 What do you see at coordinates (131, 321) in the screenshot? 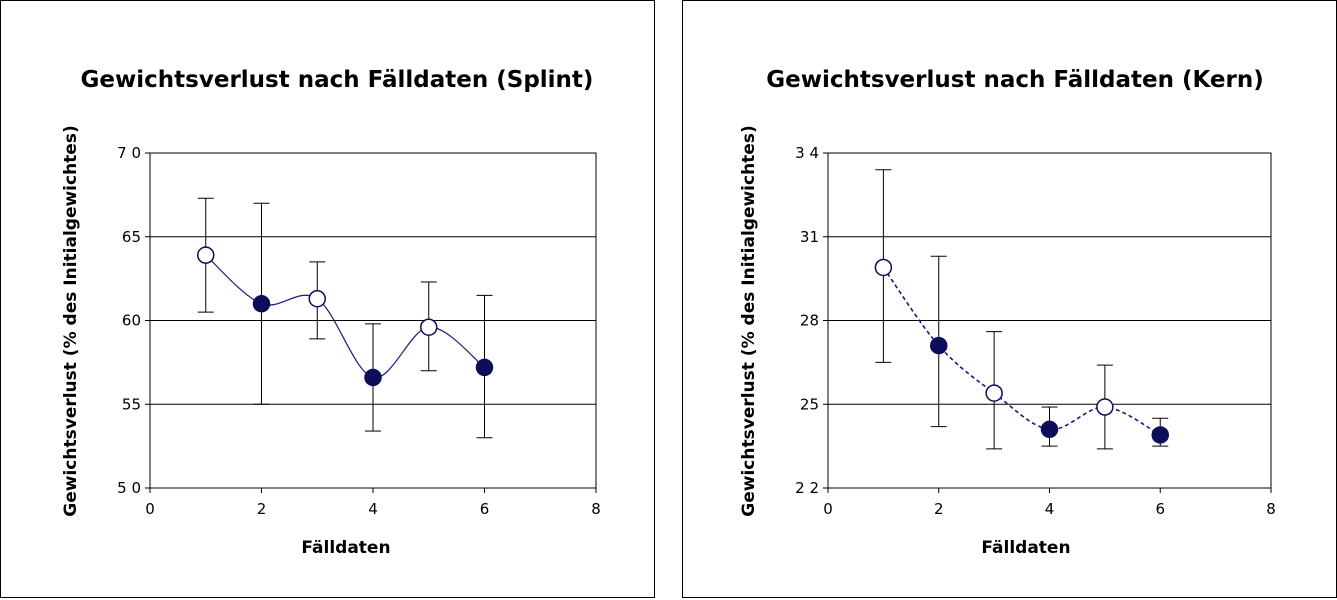
I see `y-tick-label: 60` at bounding box center [131, 321].